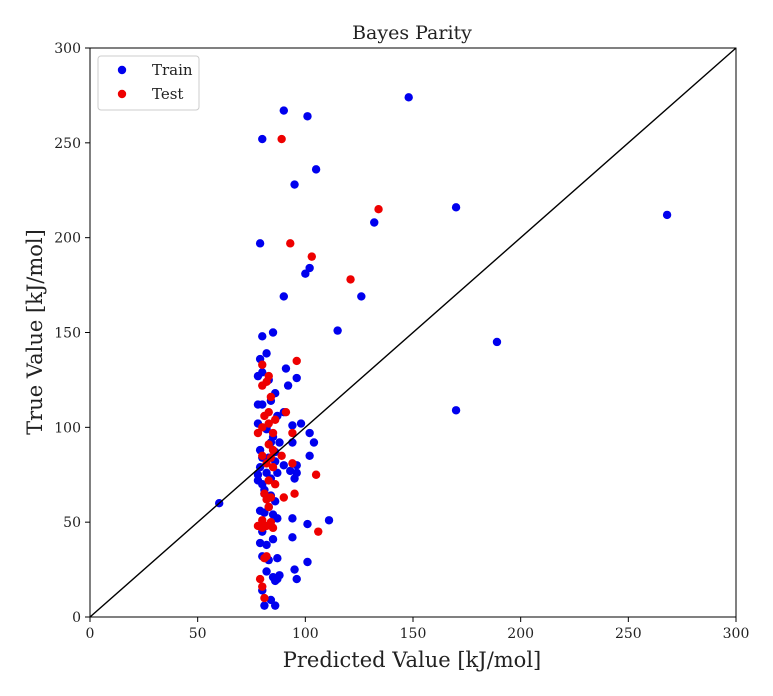 The image size is (773, 696). What do you see at coordinates (305, 634) in the screenshot?
I see `x-tick-label: 100` at bounding box center [305, 634].